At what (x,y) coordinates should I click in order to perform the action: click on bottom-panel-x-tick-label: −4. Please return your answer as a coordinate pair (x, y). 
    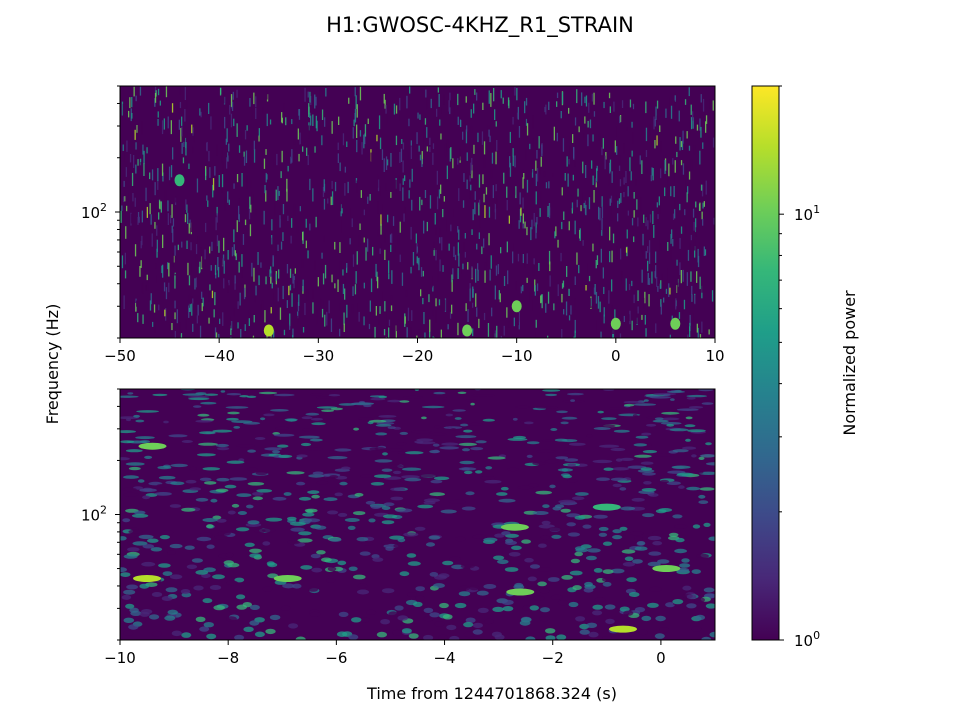
    Looking at the image, I should click on (444, 658).